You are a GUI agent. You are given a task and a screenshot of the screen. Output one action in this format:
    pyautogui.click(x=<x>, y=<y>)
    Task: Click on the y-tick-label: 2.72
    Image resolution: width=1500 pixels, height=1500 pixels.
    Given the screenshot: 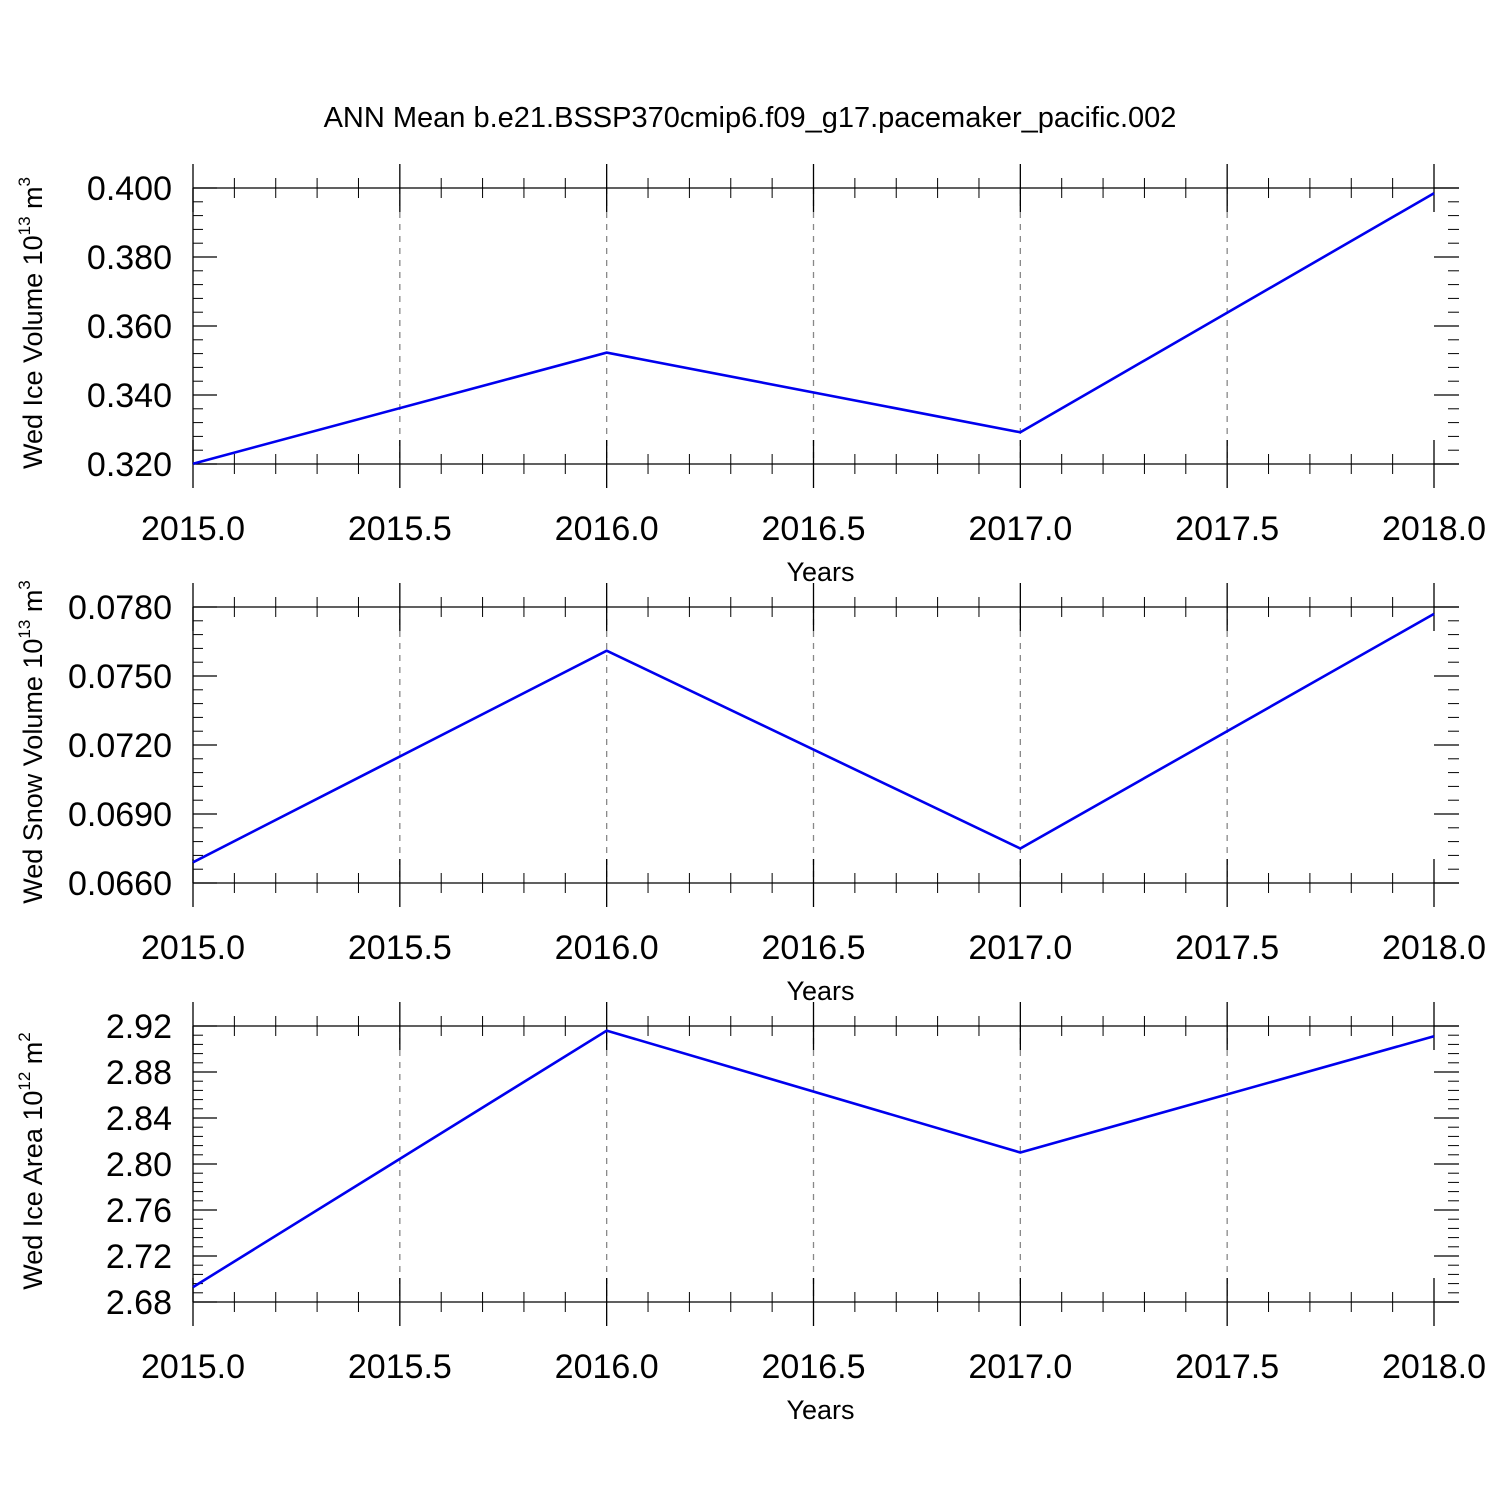 What is the action you would take?
    pyautogui.click(x=139, y=1257)
    